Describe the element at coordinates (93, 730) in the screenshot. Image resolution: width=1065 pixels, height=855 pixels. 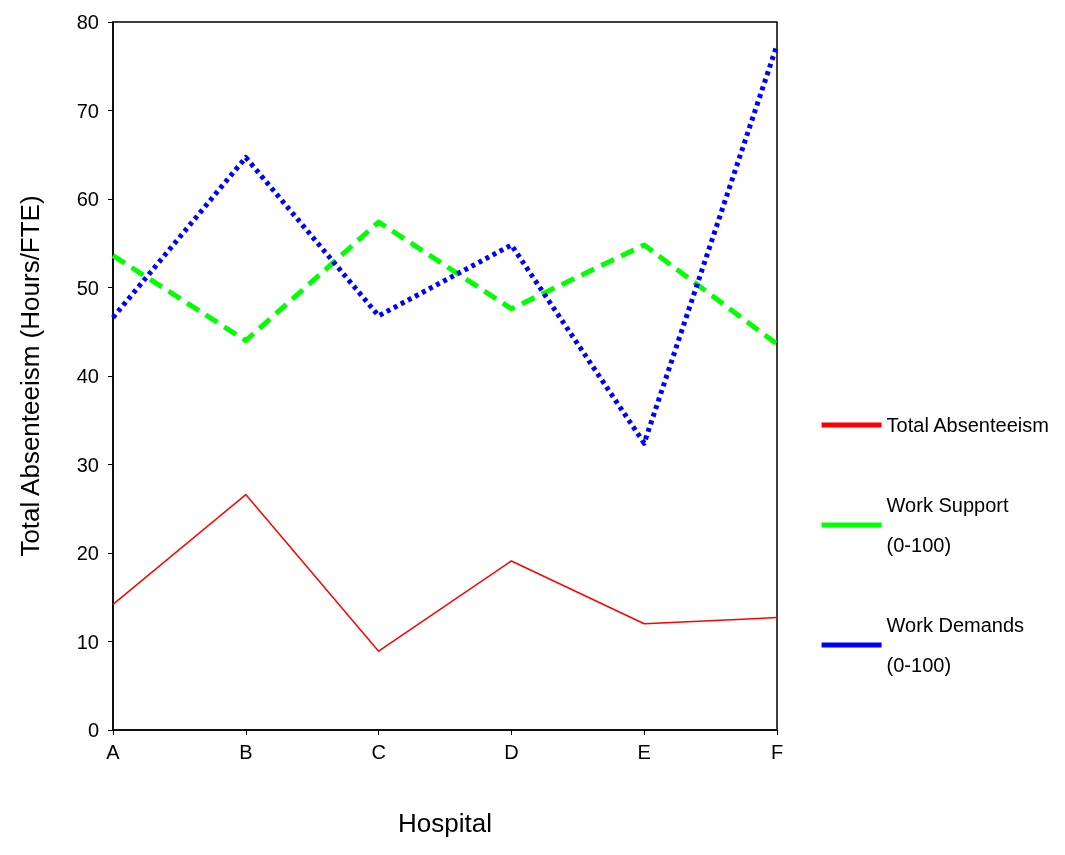
I see `y-tick-label: 0` at that location.